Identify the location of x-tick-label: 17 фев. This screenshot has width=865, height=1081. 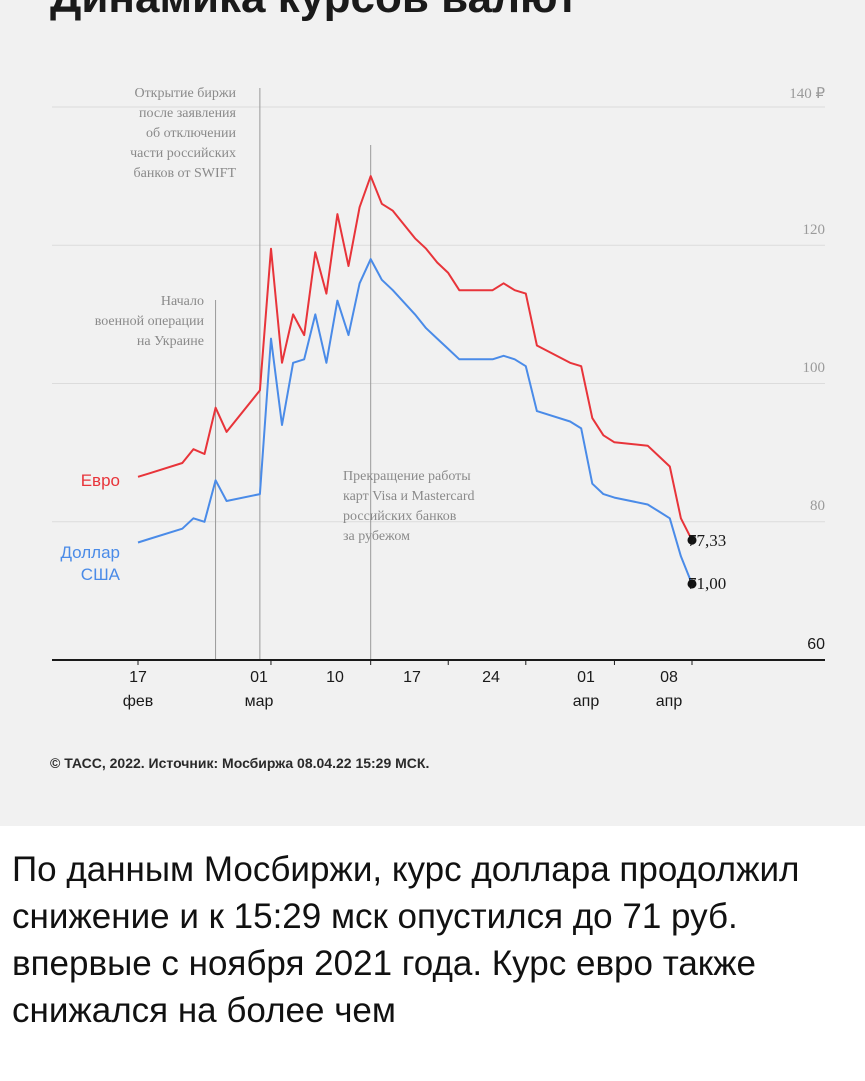
(138, 689).